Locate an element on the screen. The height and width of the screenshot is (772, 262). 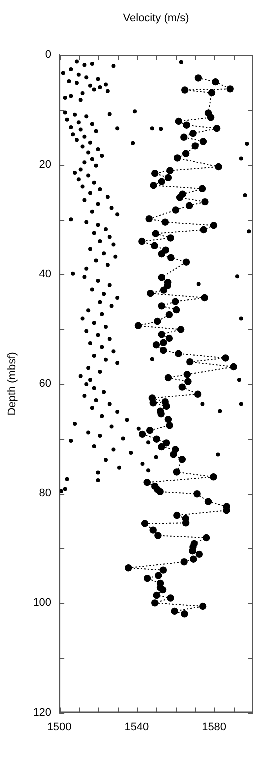
y-tick-label: 60 is located at coordinates (45, 384).